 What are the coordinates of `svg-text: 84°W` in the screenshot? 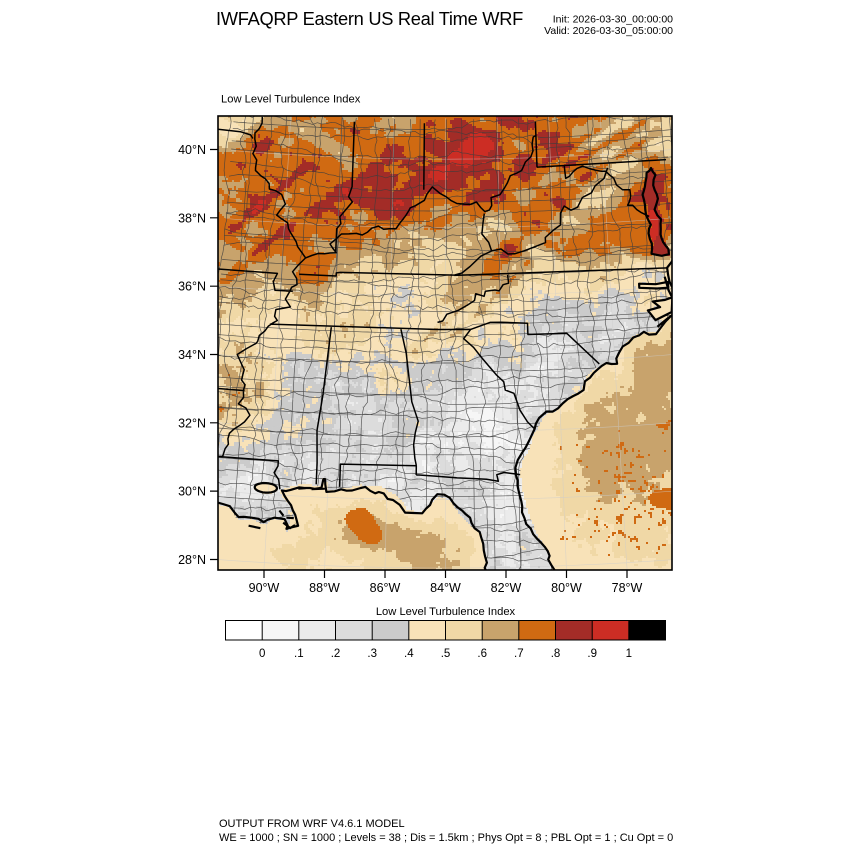 It's located at (445, 588).